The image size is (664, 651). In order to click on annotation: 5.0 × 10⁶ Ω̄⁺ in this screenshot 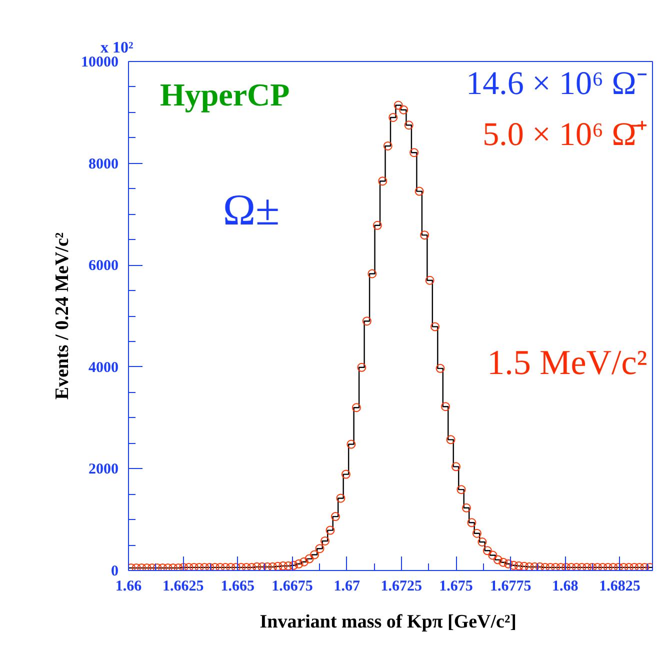, I will do `click(565, 135)`.